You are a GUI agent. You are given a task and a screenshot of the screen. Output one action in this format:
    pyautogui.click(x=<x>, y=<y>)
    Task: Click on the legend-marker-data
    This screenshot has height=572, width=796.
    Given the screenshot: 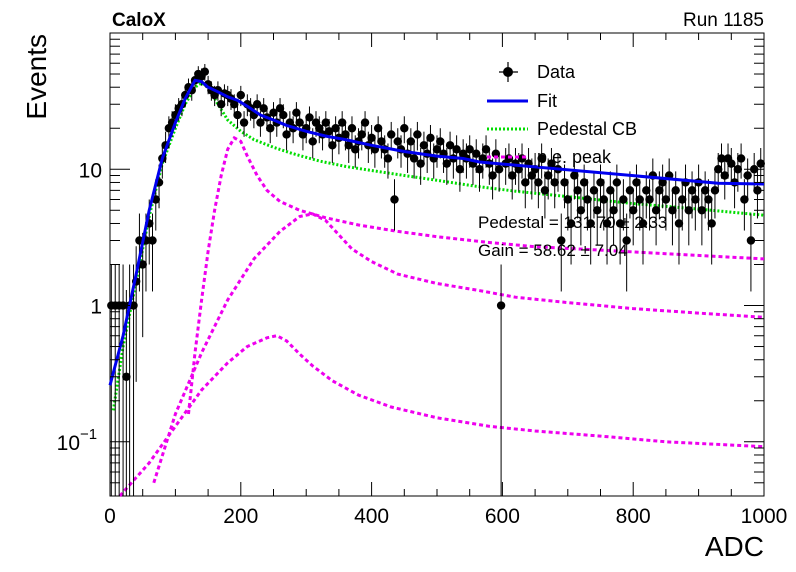 What is the action you would take?
    pyautogui.click(x=508, y=72)
    